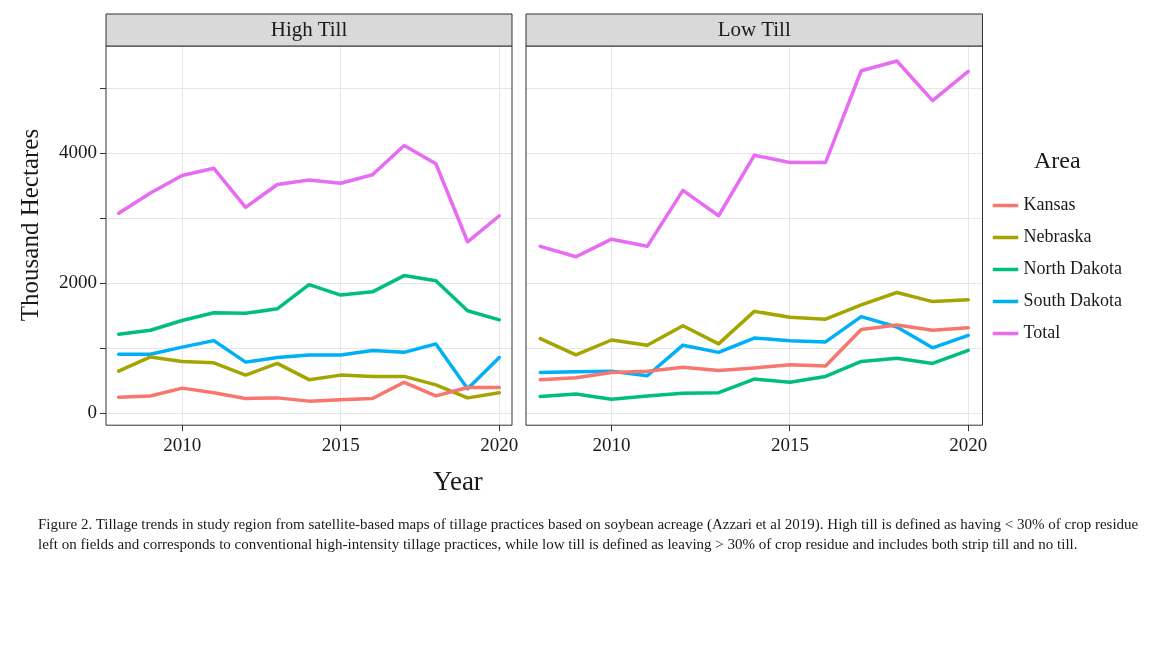 The image size is (1168, 659). What do you see at coordinates (754, 28) in the screenshot?
I see `chart-title: Low Till` at bounding box center [754, 28].